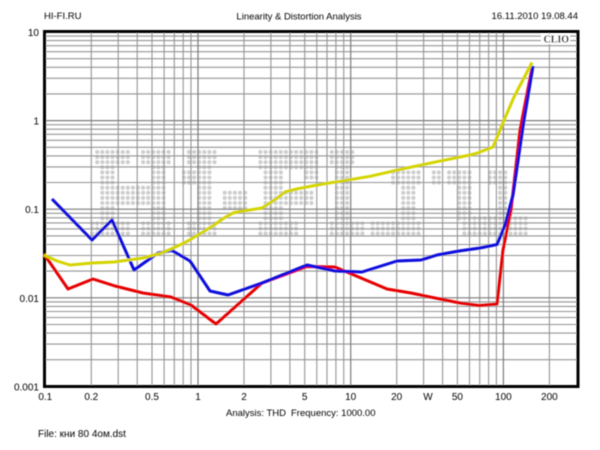 The image size is (600, 450). Describe the element at coordinates (305, 397) in the screenshot. I see `svg-text: 5` at that location.